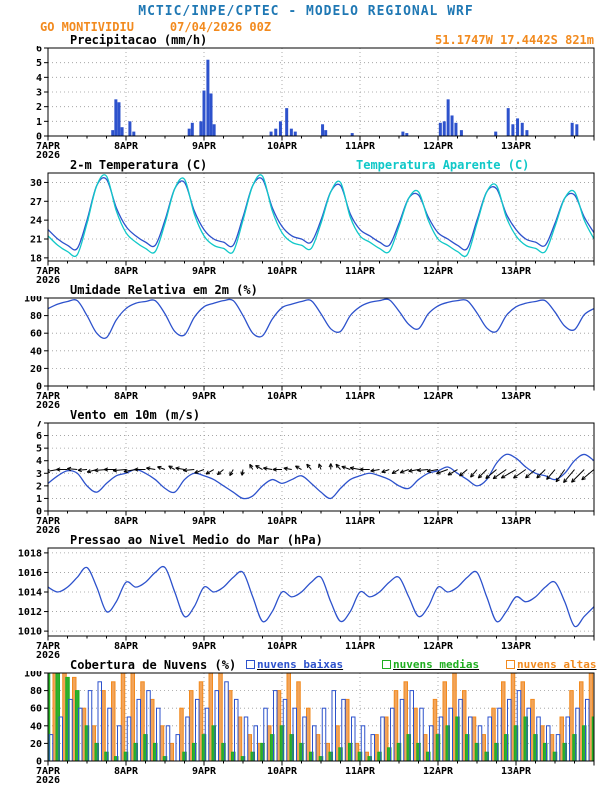  Describe the element at coordinates (250, 664) in the screenshot. I see `low-clouds-swatch-icon` at that location.